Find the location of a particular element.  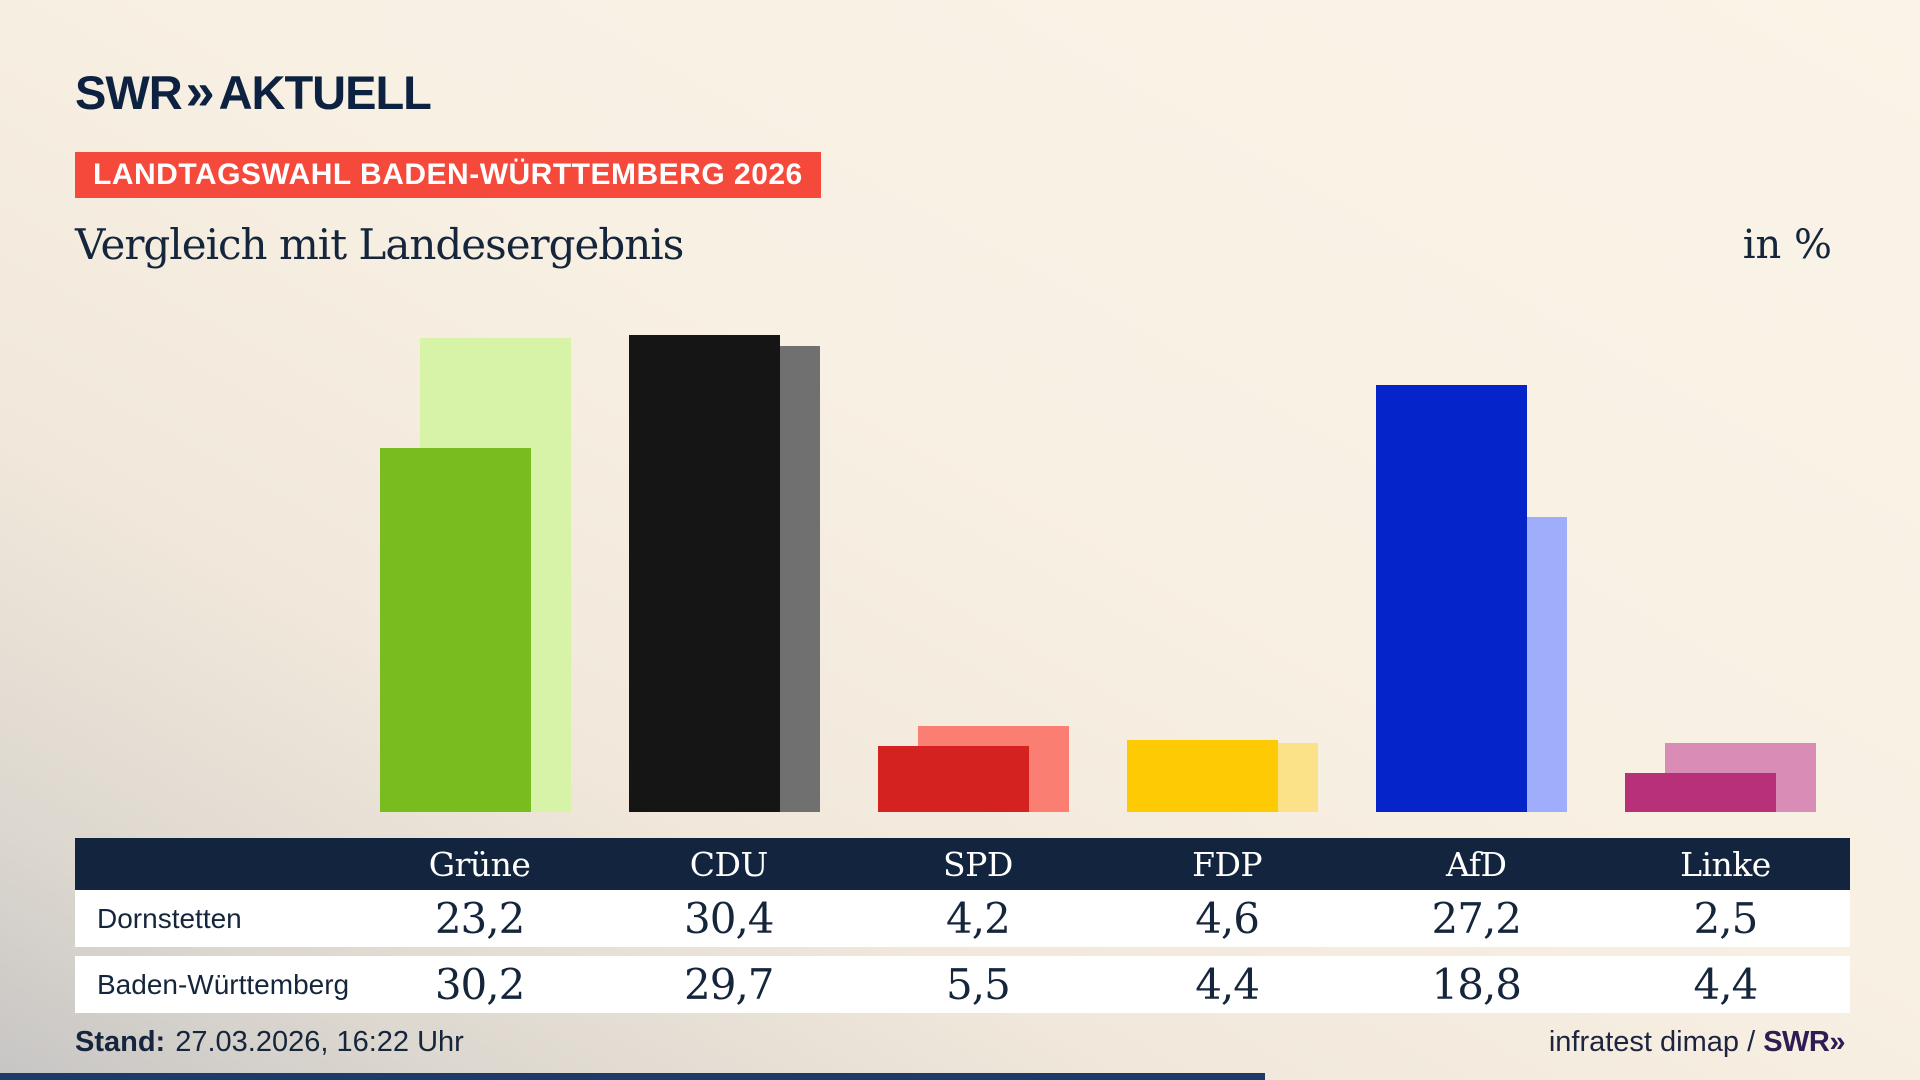

chart-title: Vergleich mit Landesergebnis is located at coordinates (379, 244).